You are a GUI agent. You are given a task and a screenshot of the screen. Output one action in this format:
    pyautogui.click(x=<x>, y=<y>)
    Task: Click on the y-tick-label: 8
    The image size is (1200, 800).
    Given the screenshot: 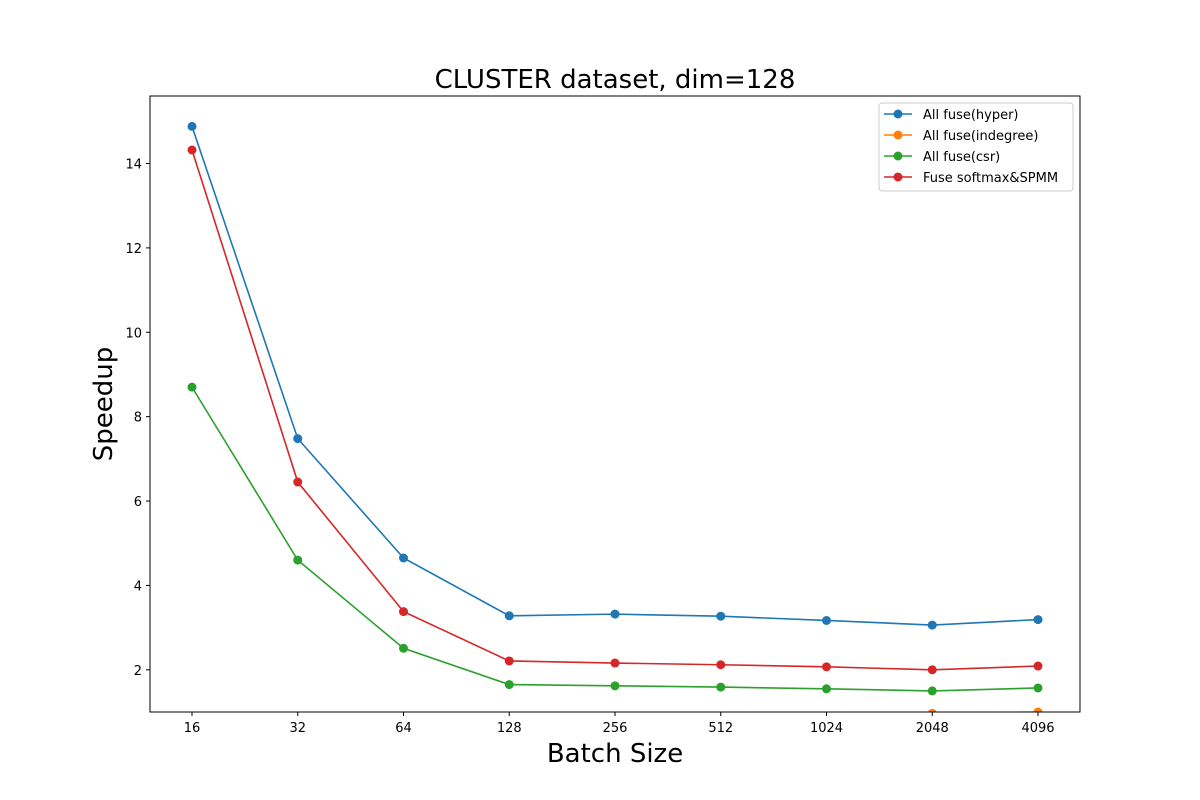 What is the action you would take?
    pyautogui.click(x=138, y=418)
    